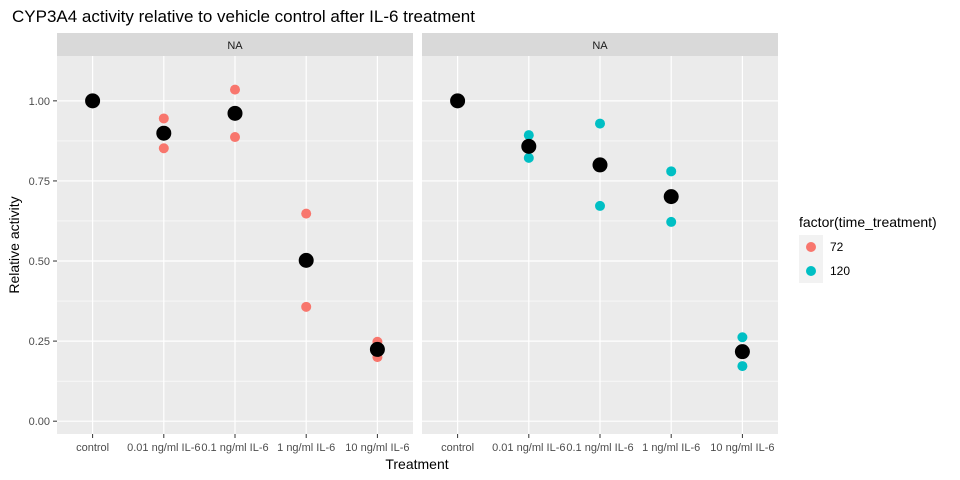  I want to click on y-tick-label: 0.00, so click(39, 422).